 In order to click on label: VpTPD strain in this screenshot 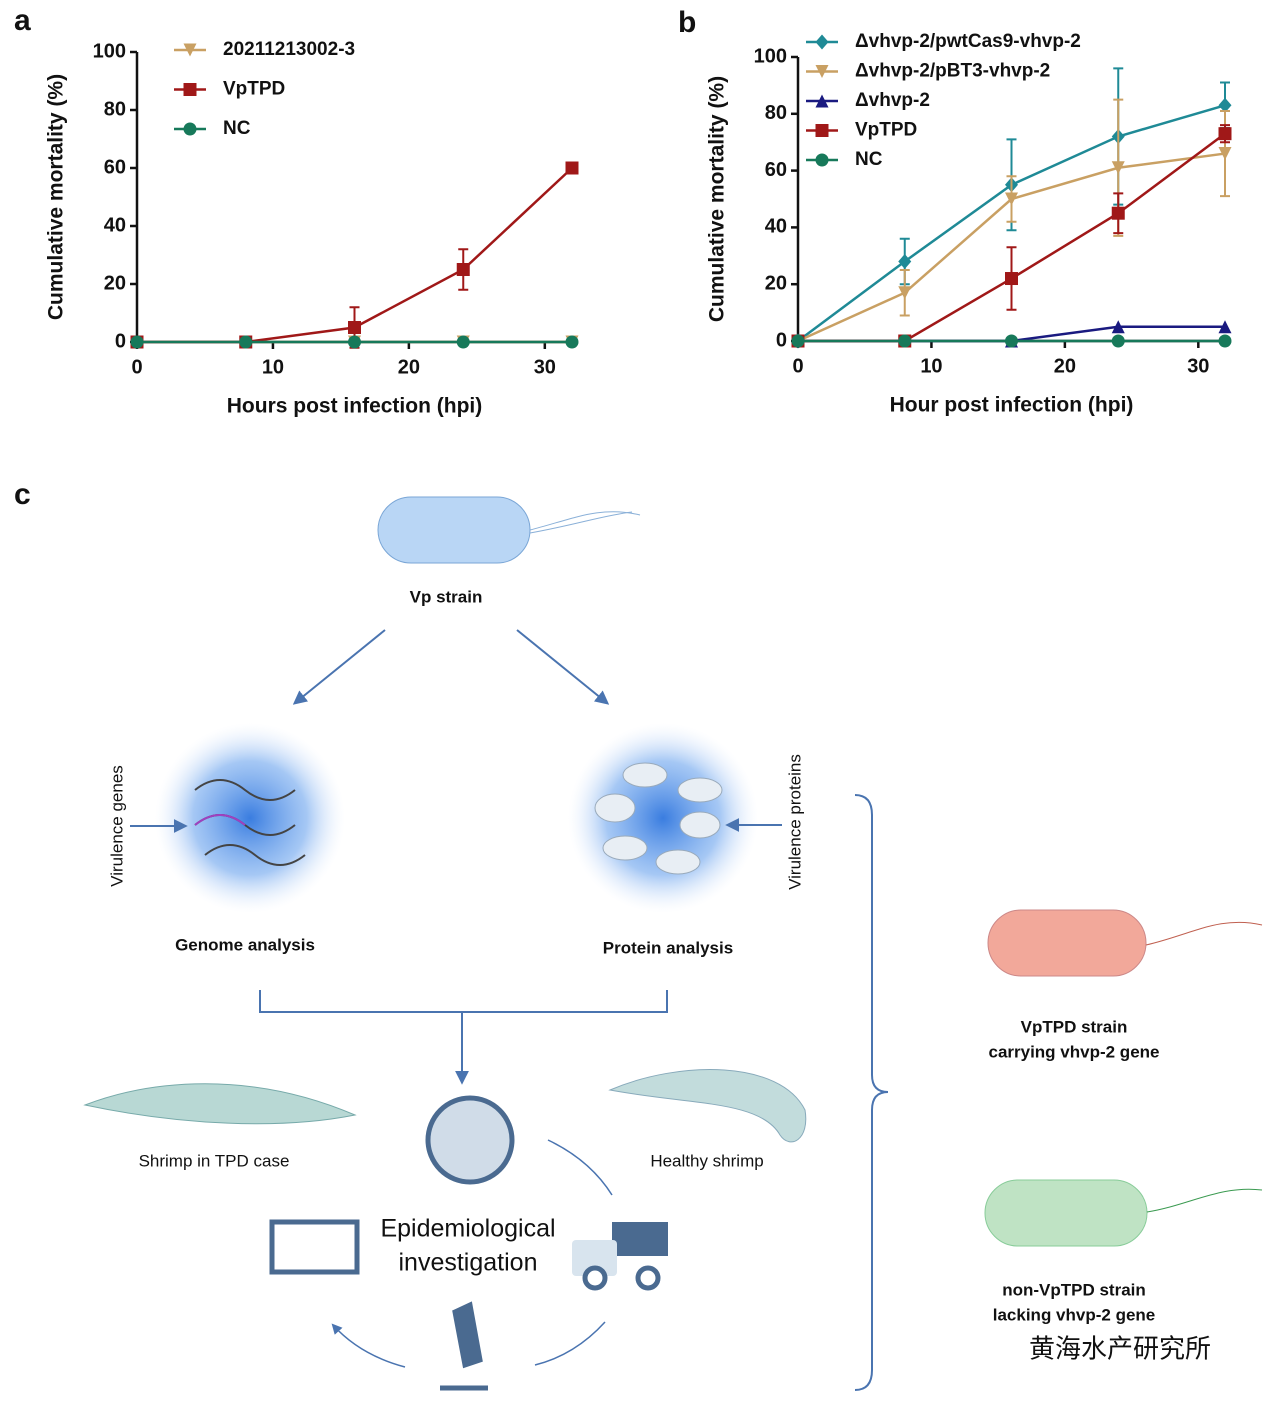, I will do `click(1074, 1026)`.